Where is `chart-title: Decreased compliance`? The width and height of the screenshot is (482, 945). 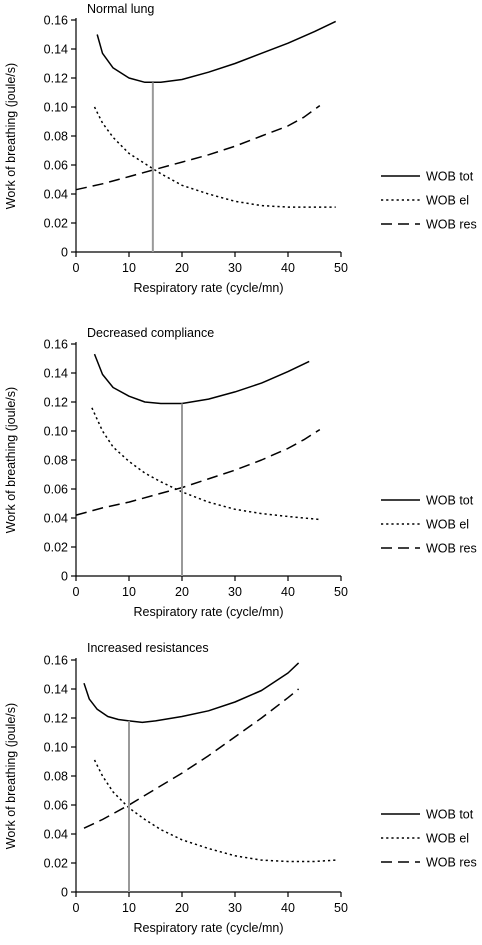 chart-title: Decreased compliance is located at coordinates (150, 333).